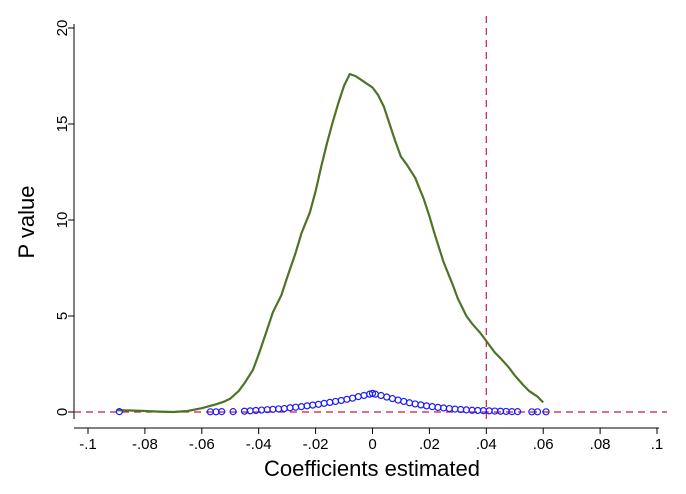 This screenshot has width=686, height=494. I want to click on y-axis-title: P value, so click(26, 222).